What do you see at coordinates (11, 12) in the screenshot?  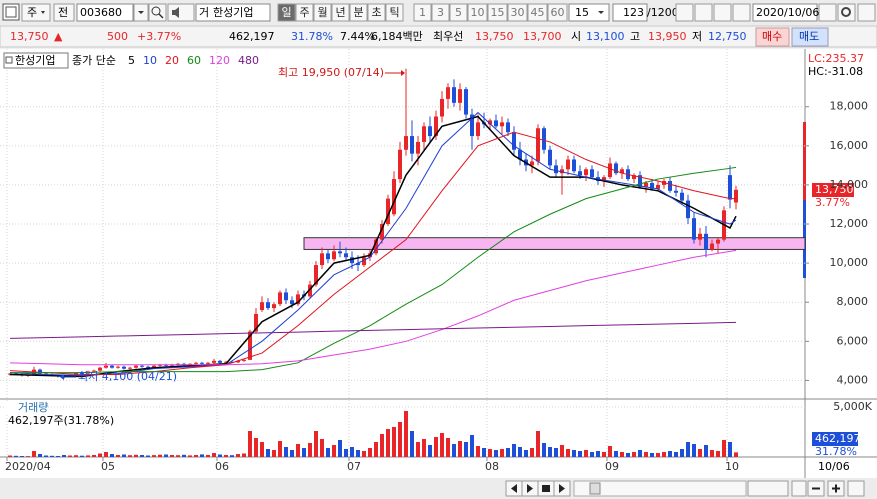 I see `menu-icon` at bounding box center [11, 12].